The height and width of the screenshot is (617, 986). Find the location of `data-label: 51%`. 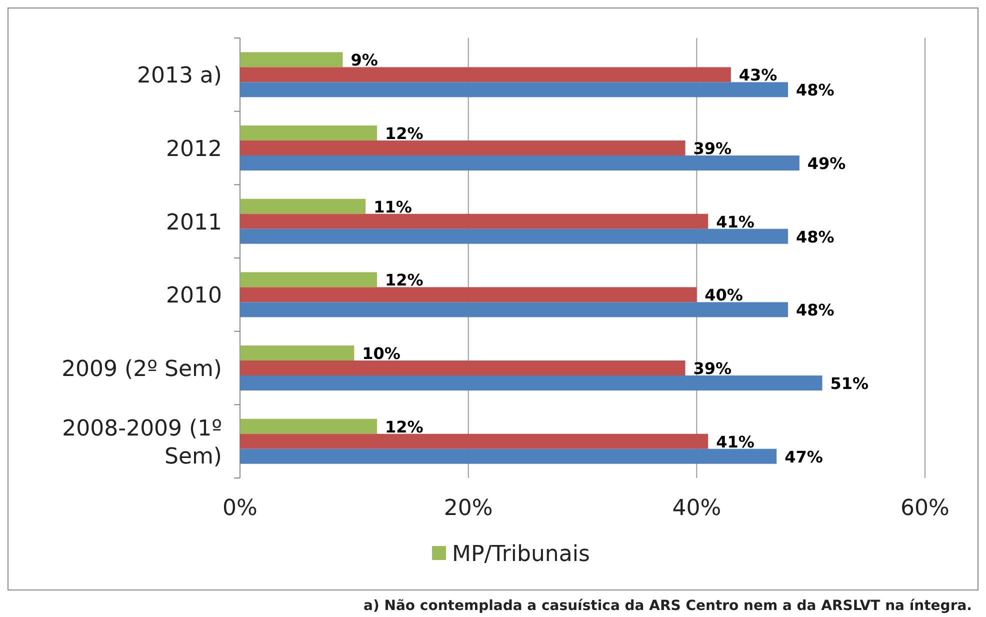

data-label: 51% is located at coordinates (849, 383).